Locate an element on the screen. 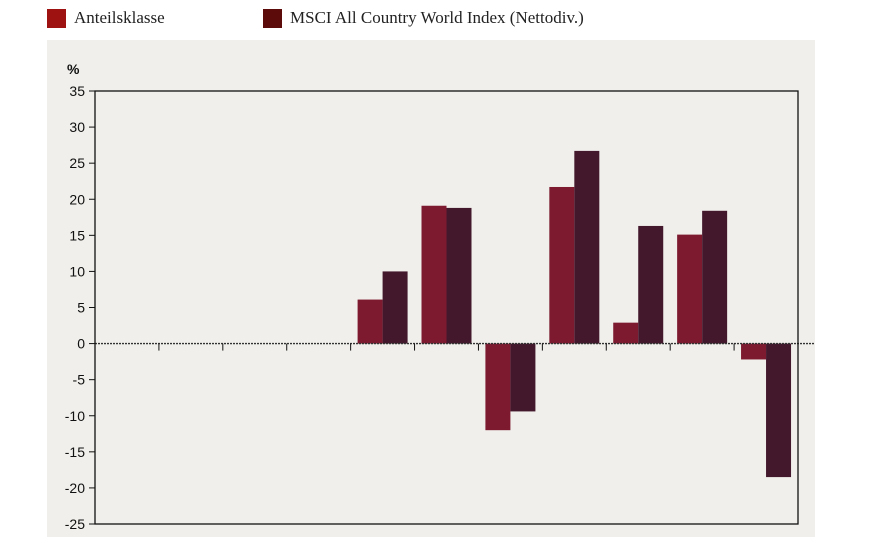 This screenshot has height=542, width=883. legend-swatch-msci is located at coordinates (272, 18).